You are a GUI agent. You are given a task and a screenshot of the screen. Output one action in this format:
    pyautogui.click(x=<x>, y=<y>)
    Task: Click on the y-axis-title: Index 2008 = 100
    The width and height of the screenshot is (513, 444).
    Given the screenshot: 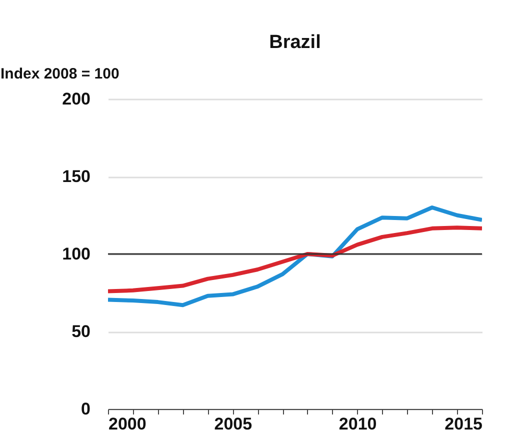 What is the action you would take?
    pyautogui.click(x=60, y=74)
    